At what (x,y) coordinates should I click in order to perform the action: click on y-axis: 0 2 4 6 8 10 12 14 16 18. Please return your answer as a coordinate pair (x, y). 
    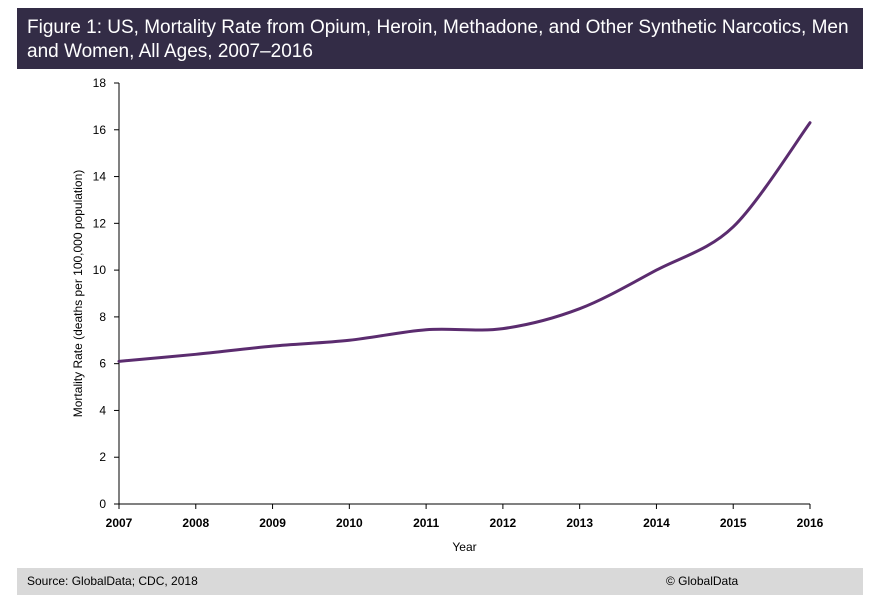
    Looking at the image, I should click on (106, 293).